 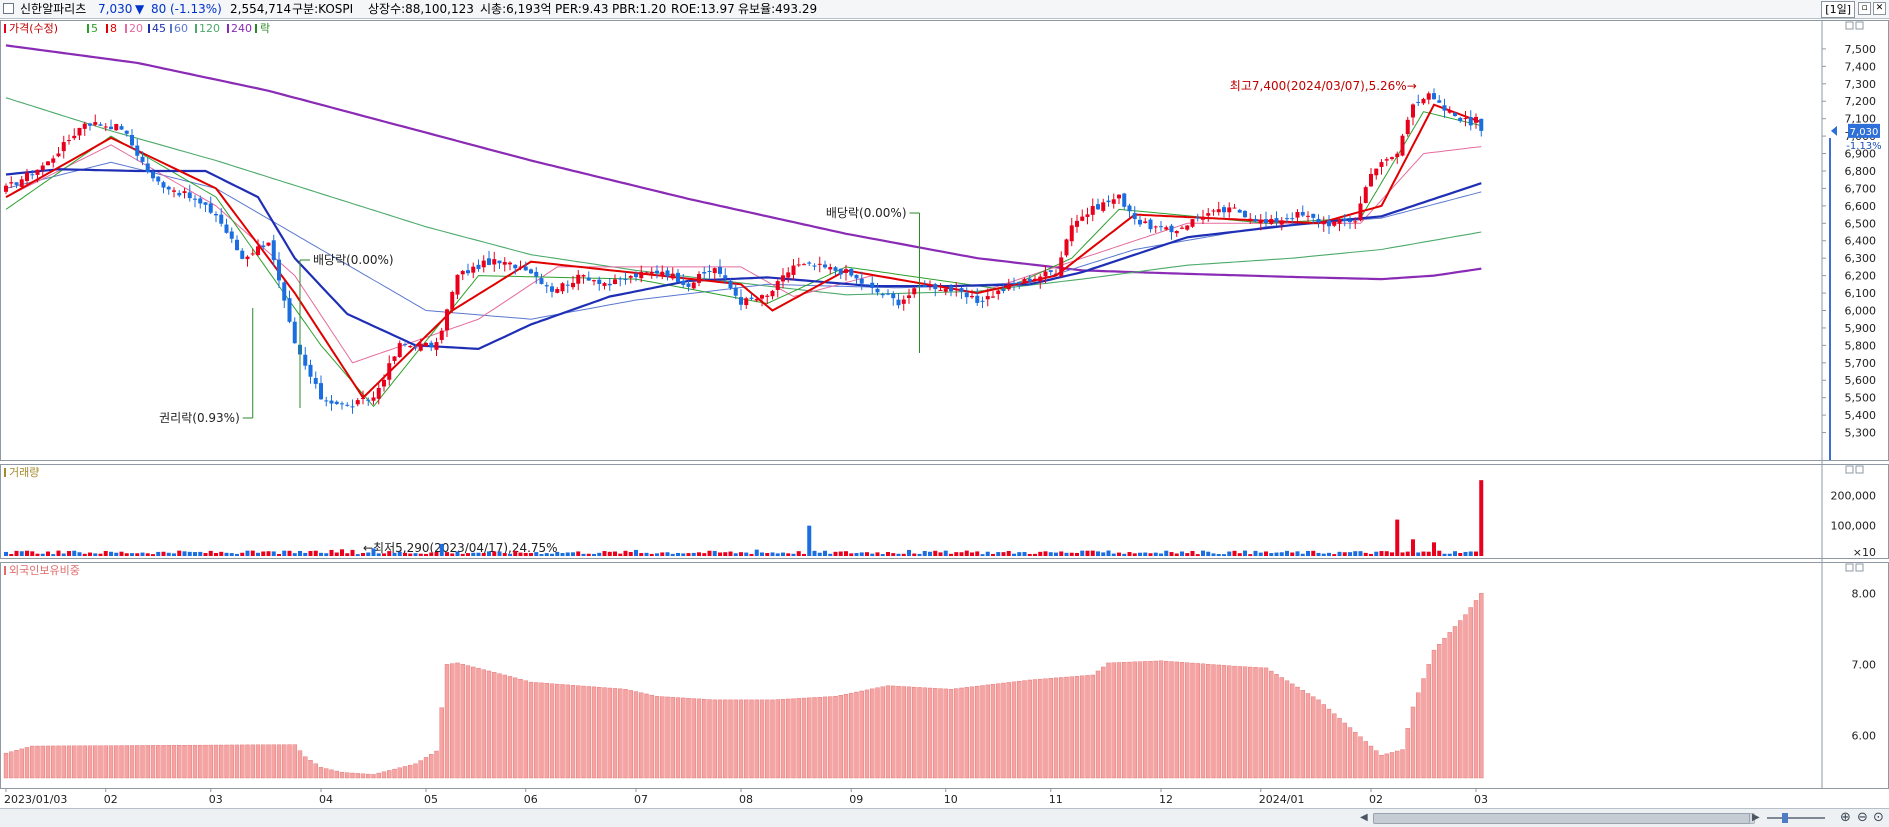 What do you see at coordinates (1861, 258) in the screenshot?
I see `price-tick-label: 6,300` at bounding box center [1861, 258].